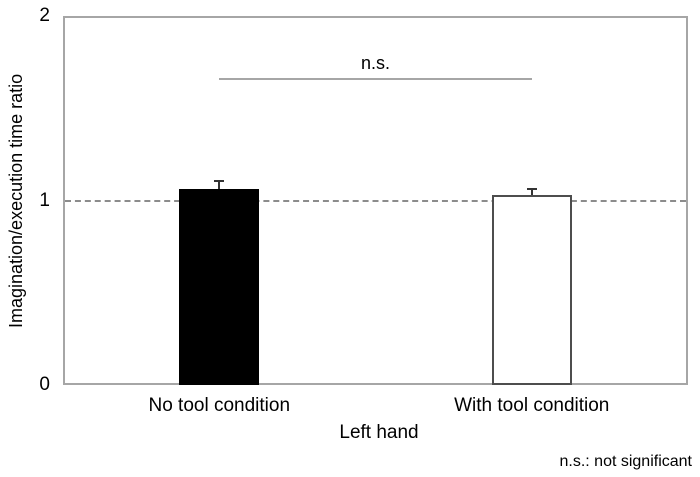 The image size is (700, 477). Describe the element at coordinates (44, 200) in the screenshot. I see `y-tick-label: 1` at that location.